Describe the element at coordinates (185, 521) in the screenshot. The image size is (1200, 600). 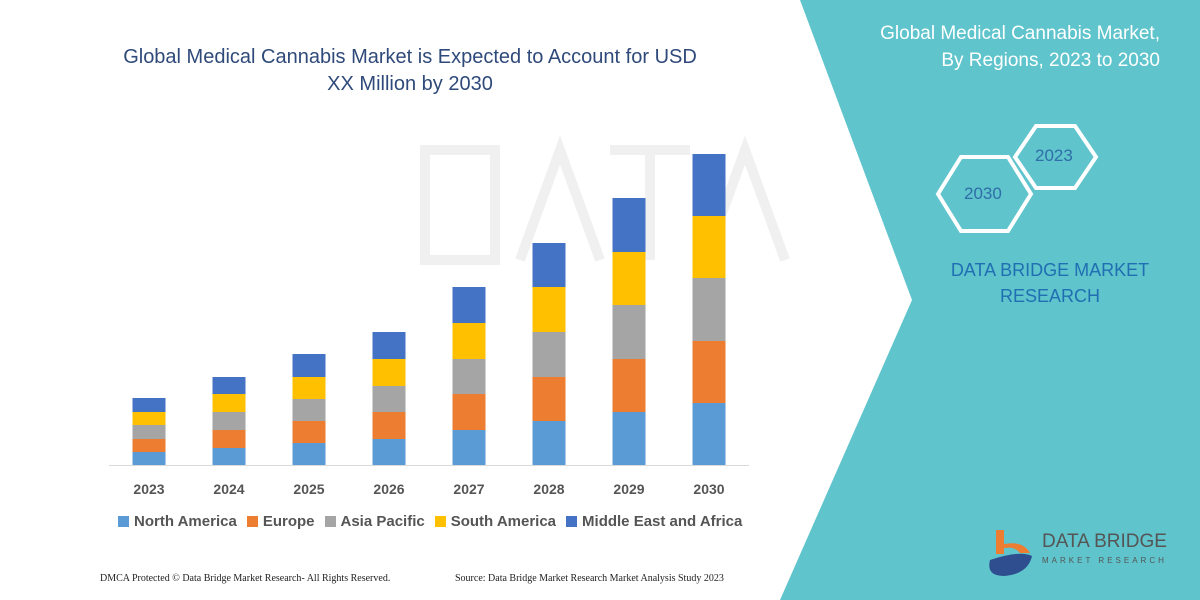
I see `legend-label: North America` at that location.